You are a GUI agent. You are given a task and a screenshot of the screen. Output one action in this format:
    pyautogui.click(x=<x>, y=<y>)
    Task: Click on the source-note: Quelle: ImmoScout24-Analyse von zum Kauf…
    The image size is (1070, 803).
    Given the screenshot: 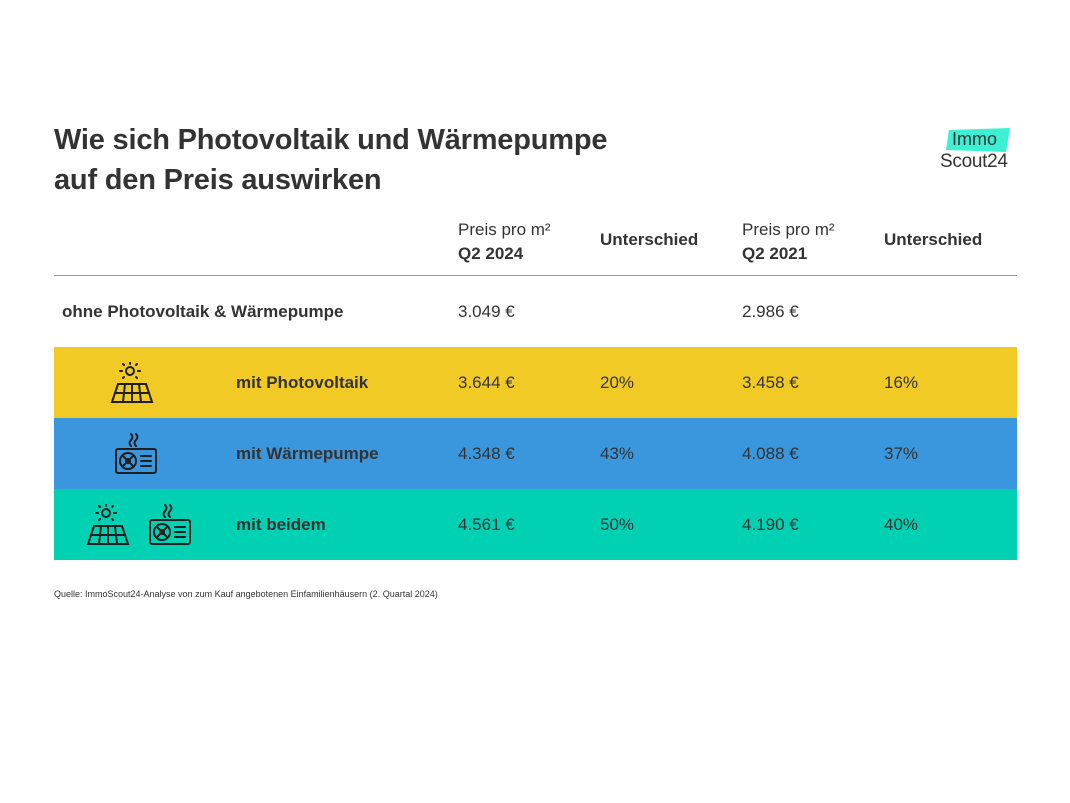 What is the action you would take?
    pyautogui.click(x=246, y=594)
    